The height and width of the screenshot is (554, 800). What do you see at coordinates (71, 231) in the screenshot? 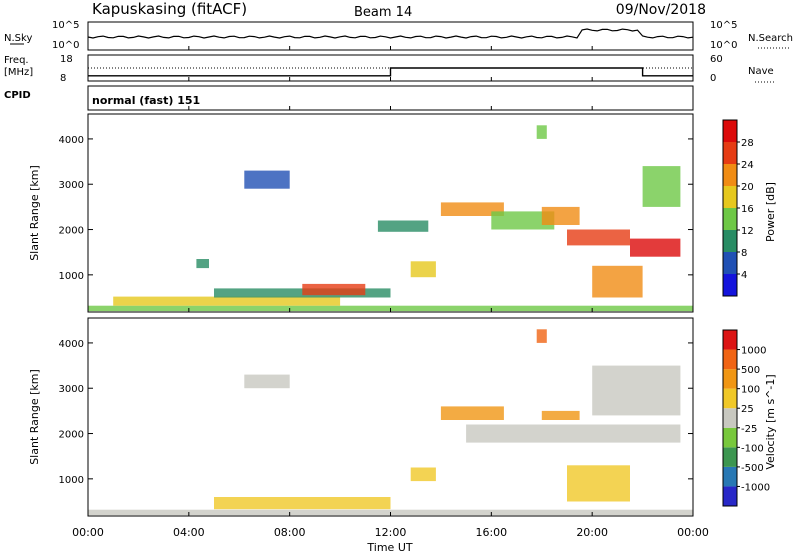
I see `power-range-tick-label-1: 2000` at bounding box center [71, 231].